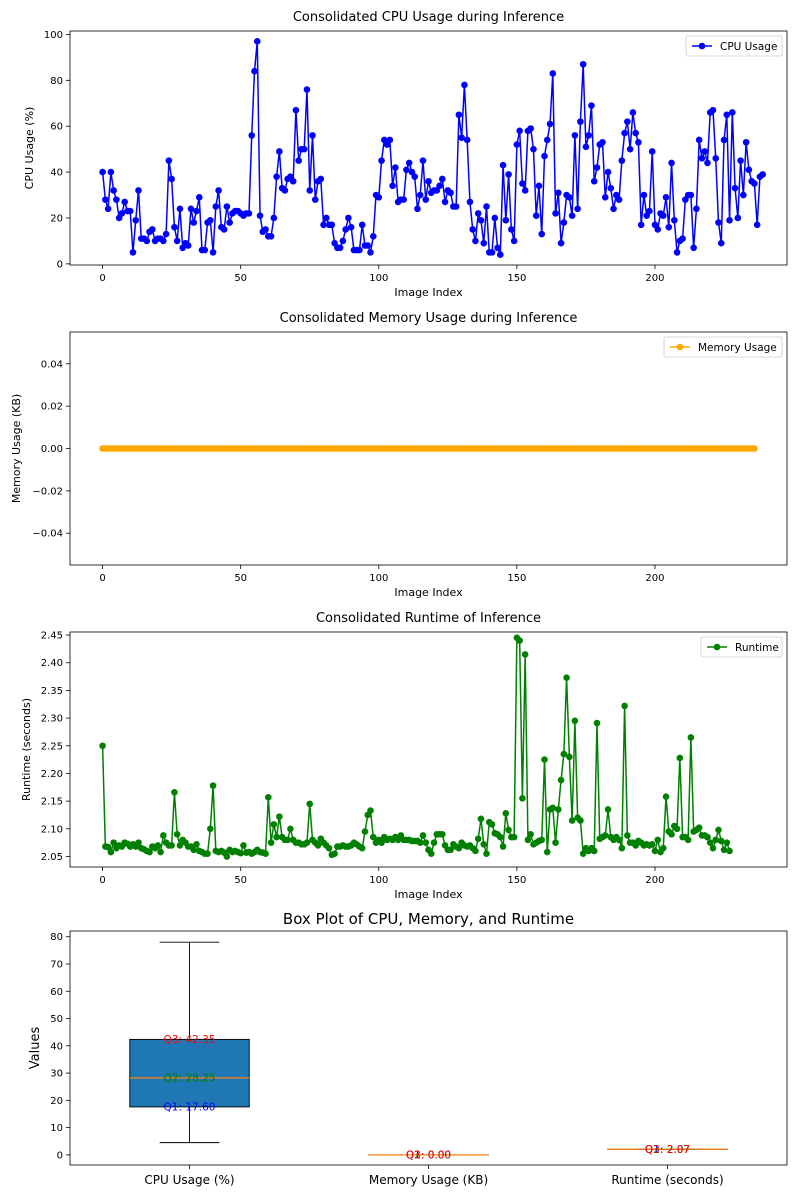 This screenshot has height=1200, width=800. I want to click on quartile-annotation: Q3: 42.35, so click(190, 1040).